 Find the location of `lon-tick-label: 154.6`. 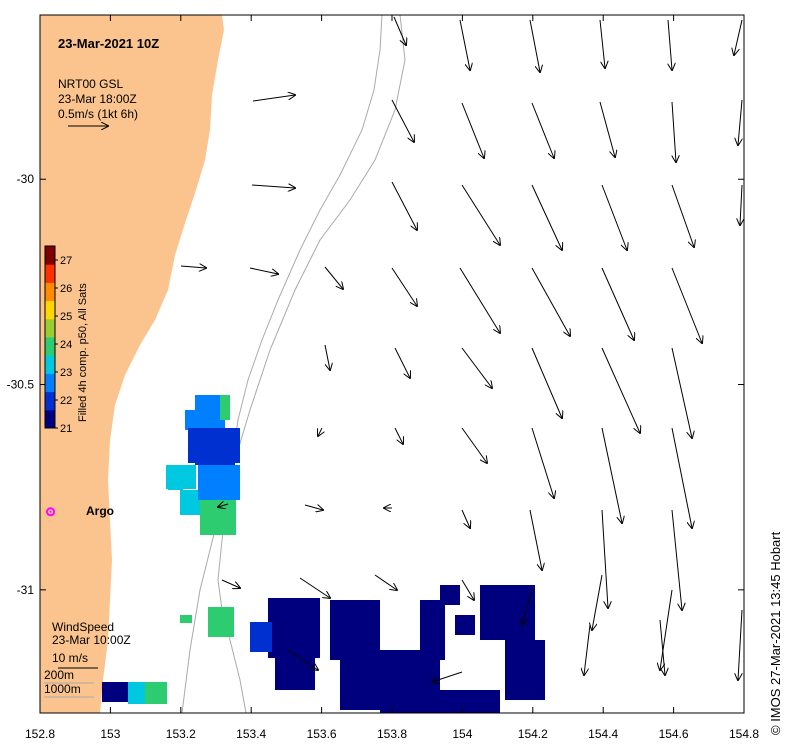

lon-tick-label: 154.6 is located at coordinates (674, 734).